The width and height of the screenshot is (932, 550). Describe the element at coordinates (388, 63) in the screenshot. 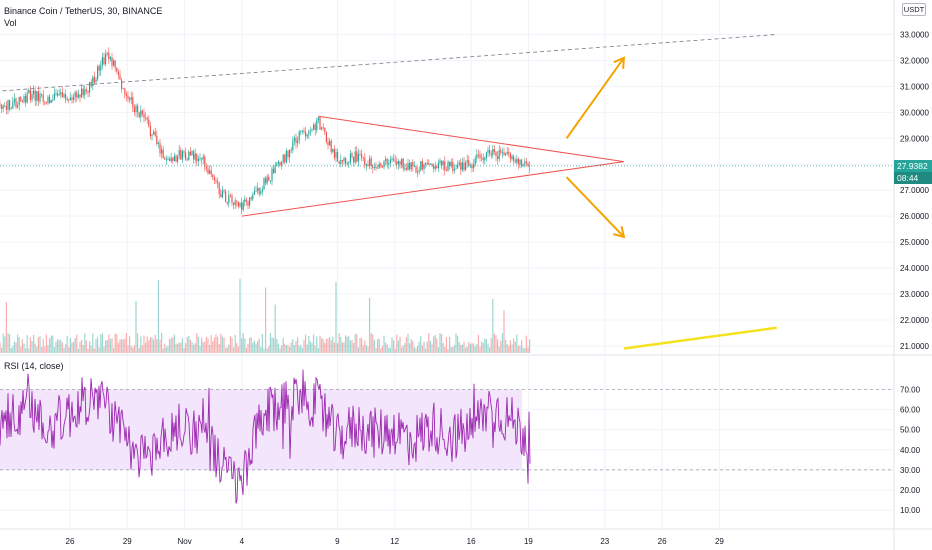

I see `dashed-trendline` at that location.